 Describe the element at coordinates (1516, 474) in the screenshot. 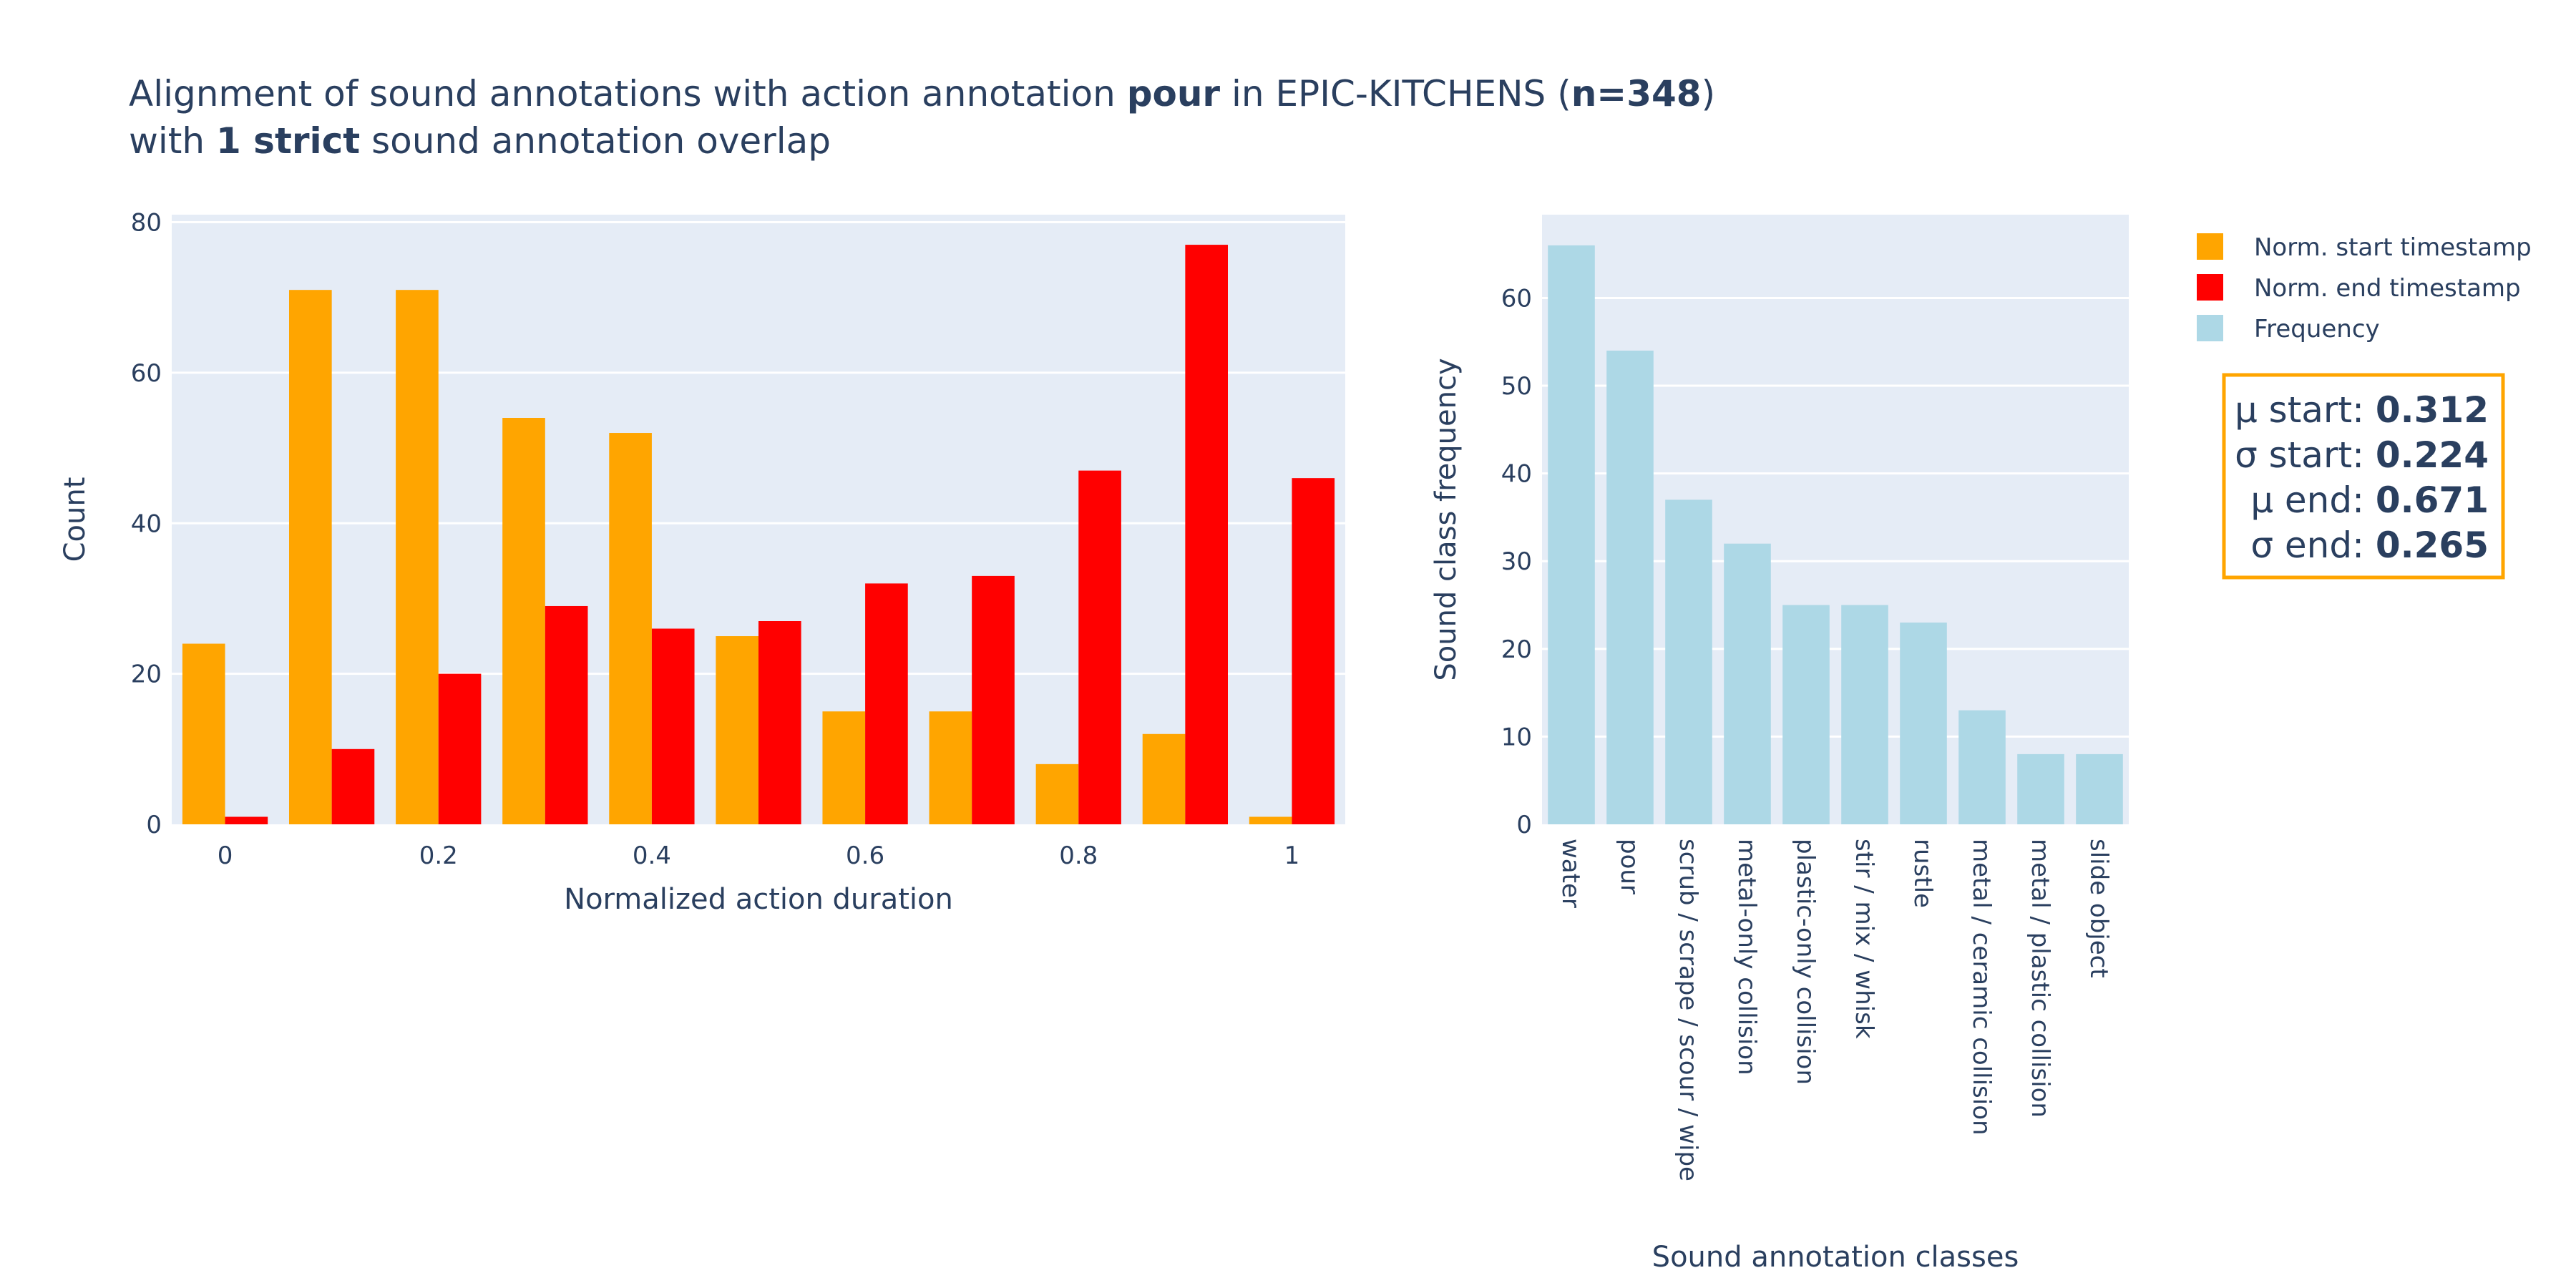

I see `frequency-y-tick-label: 40` at that location.